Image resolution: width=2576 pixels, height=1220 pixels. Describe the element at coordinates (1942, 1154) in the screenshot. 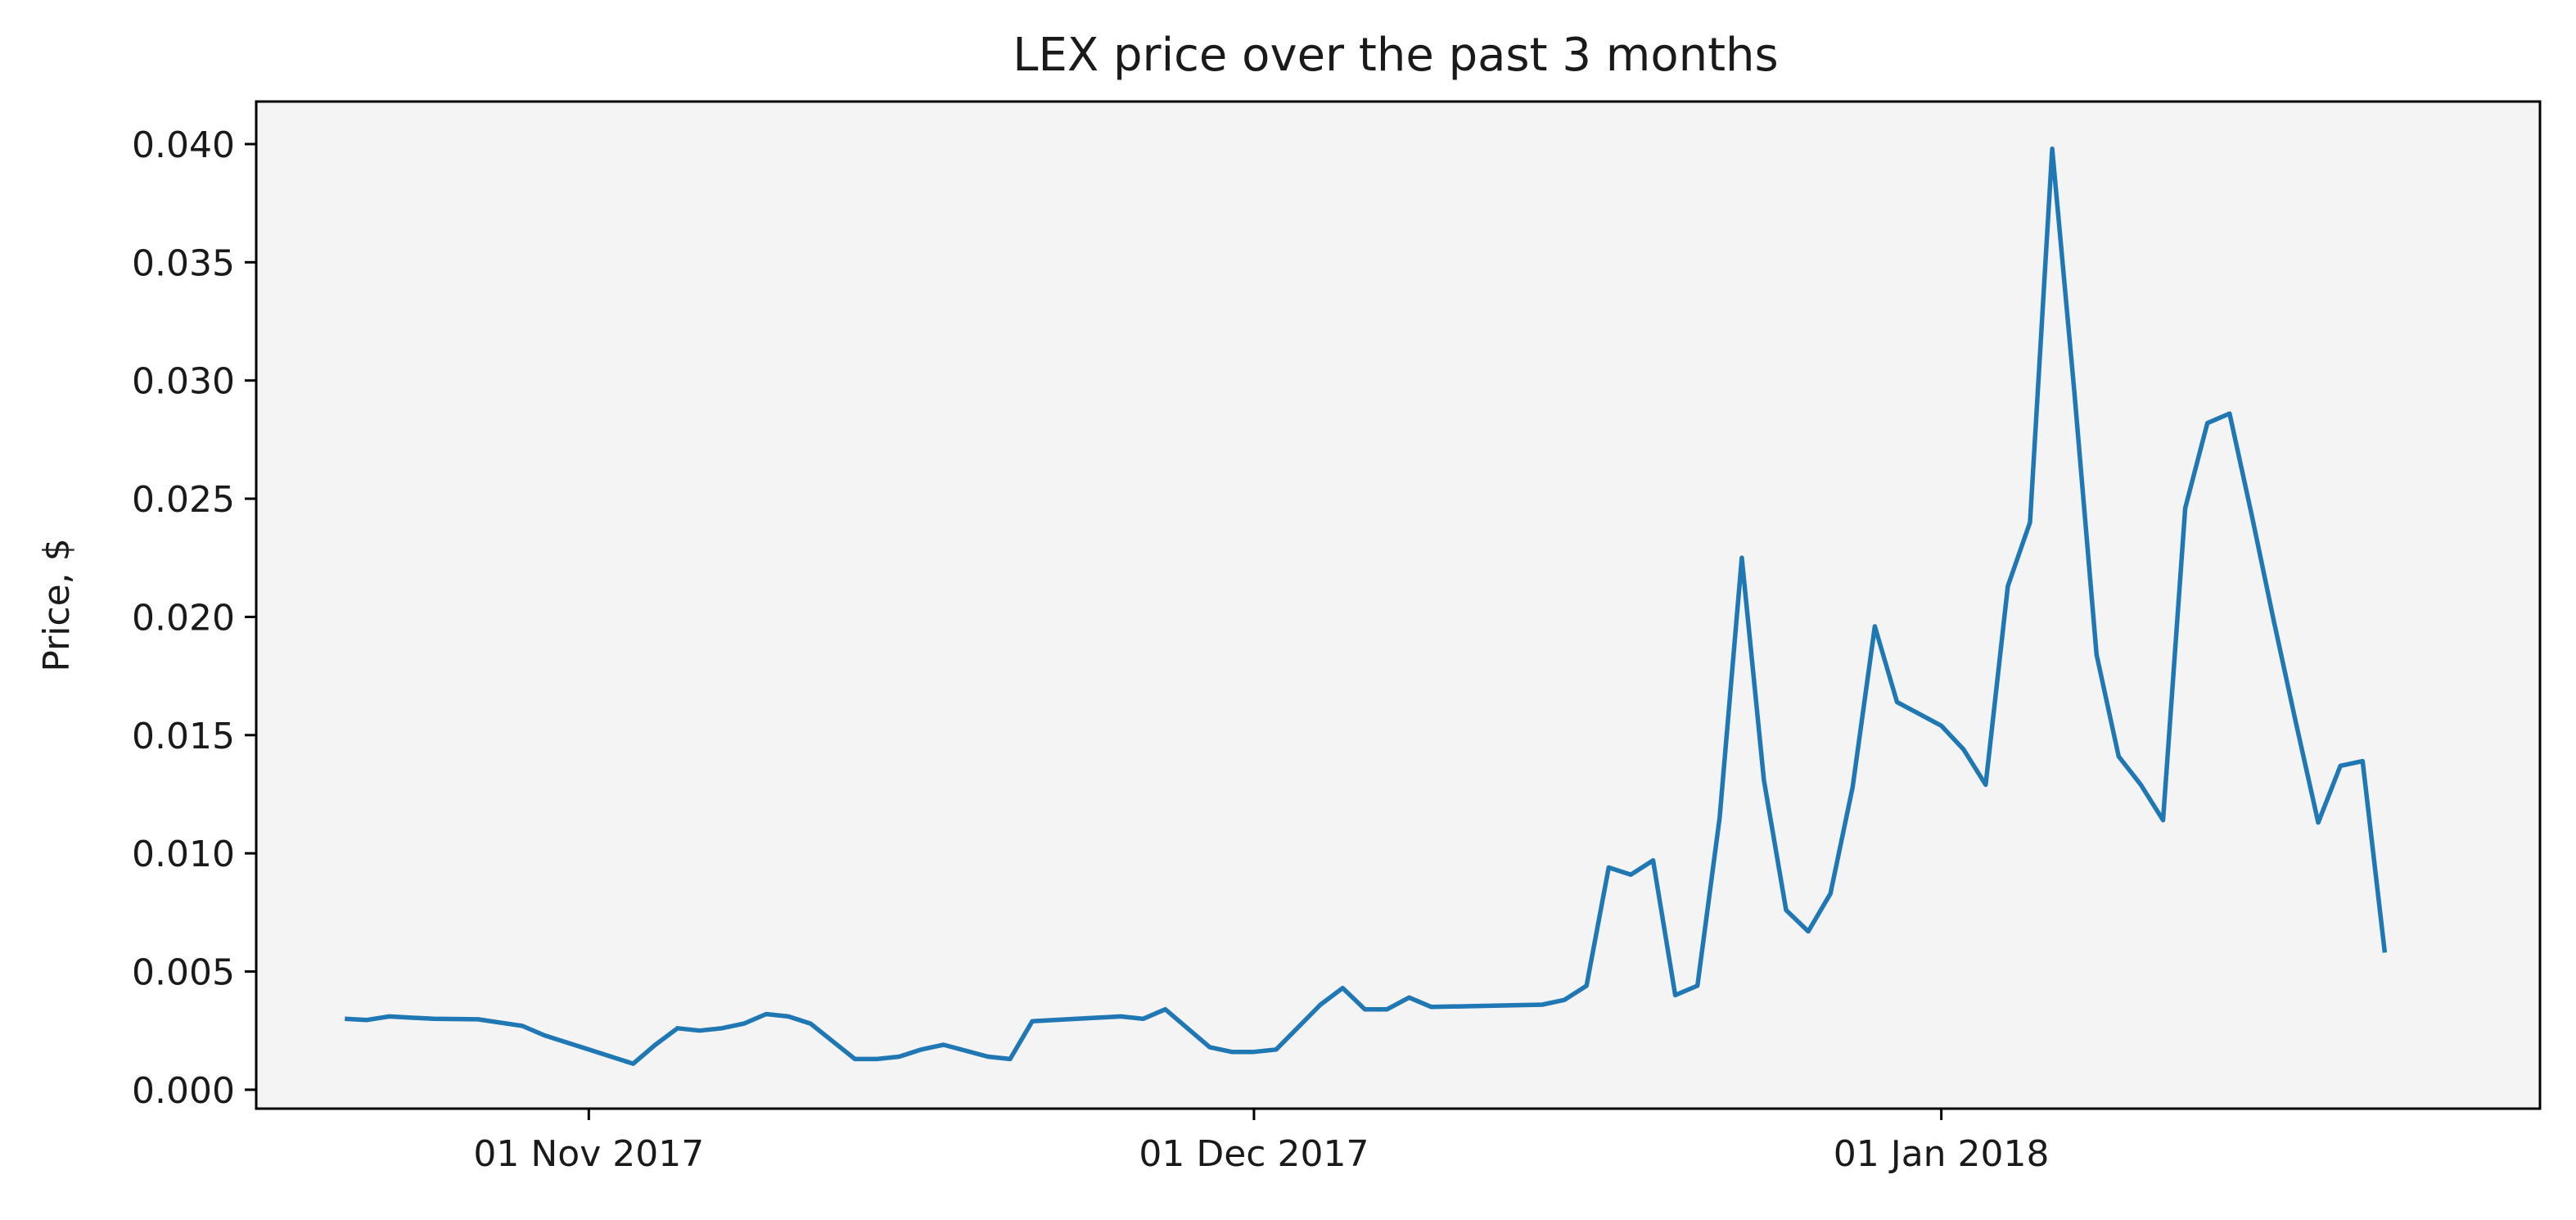

I see `x-tick-label: 01 Jan 2018` at that location.